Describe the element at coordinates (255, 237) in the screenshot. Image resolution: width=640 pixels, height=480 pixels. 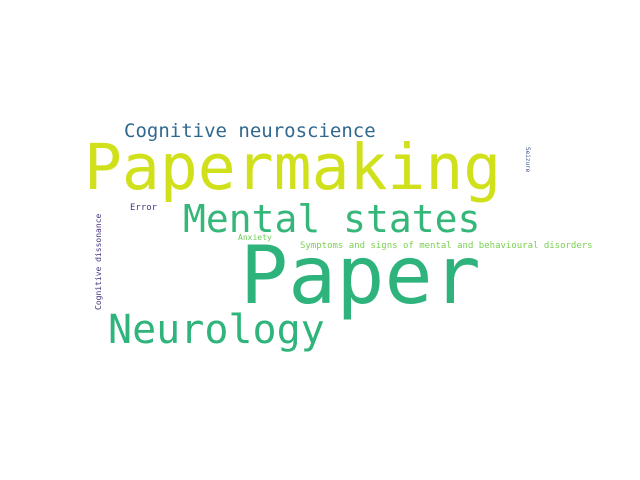
I see `word-anxiety: Anxiety` at that location.